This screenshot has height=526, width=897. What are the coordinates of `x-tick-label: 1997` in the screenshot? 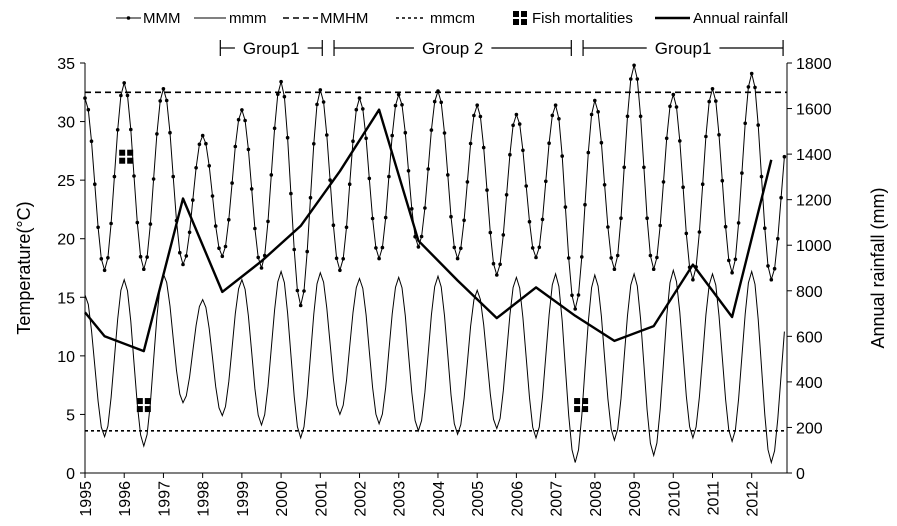 It's located at (164, 499).